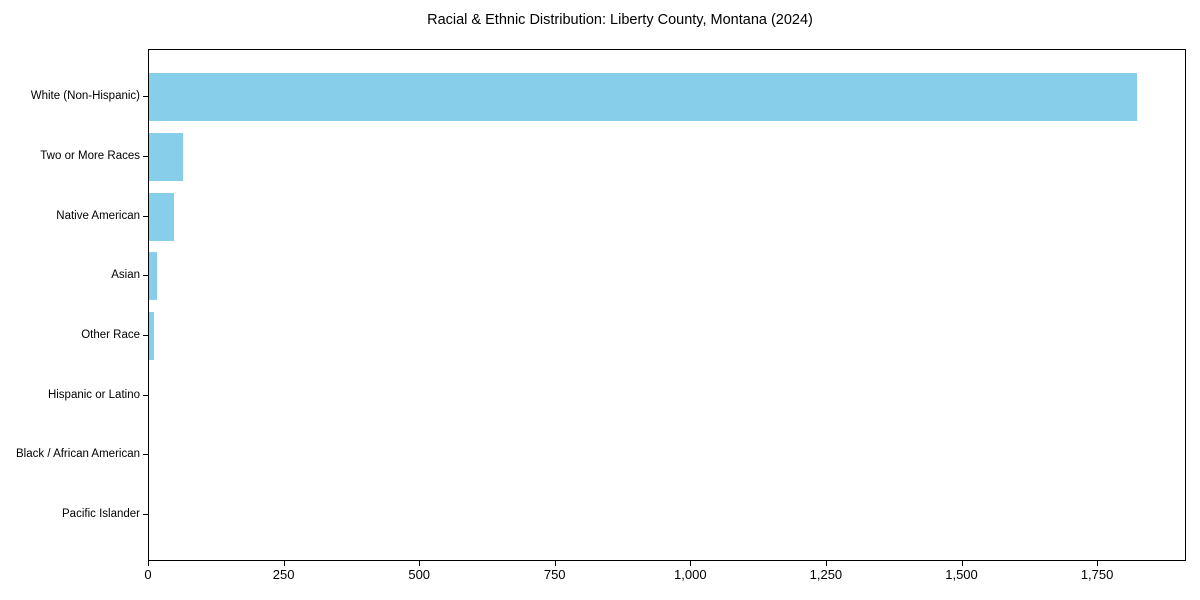 The height and width of the screenshot is (600, 1200). Describe the element at coordinates (161, 216) in the screenshot. I see `bar-native-american` at that location.